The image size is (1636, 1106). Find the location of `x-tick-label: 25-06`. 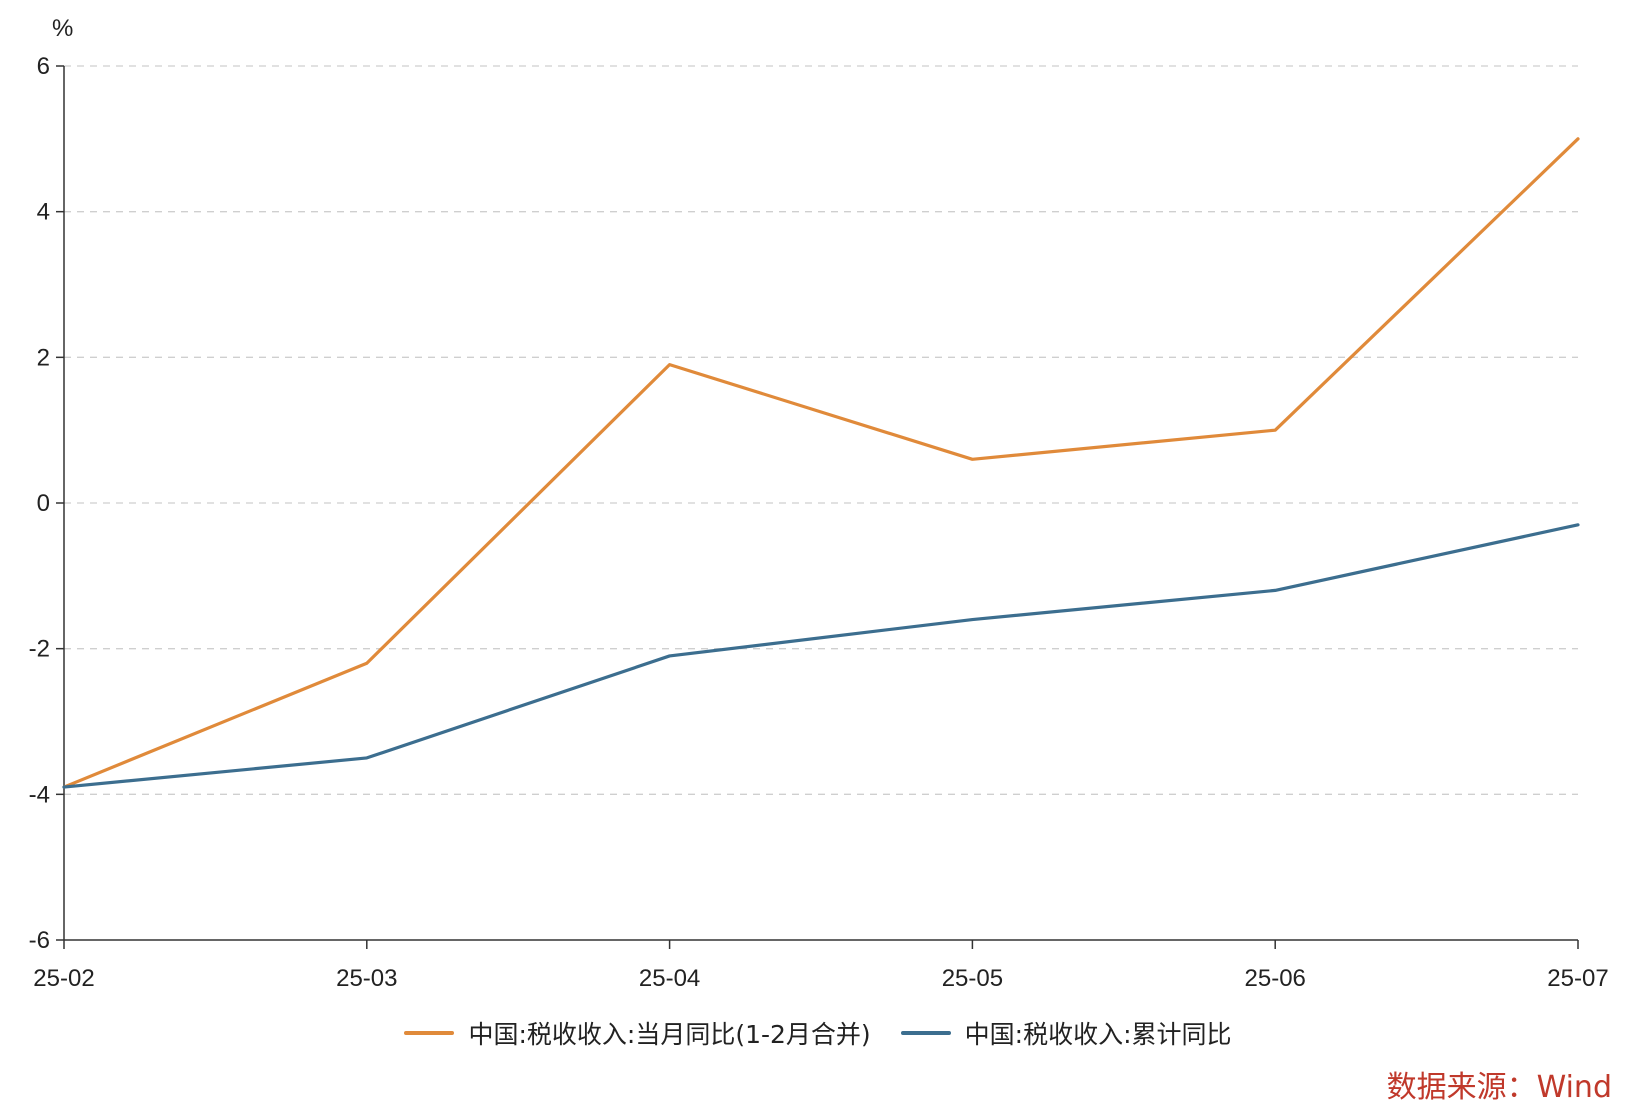

x-tick-label: 25-06 is located at coordinates (1275, 978).